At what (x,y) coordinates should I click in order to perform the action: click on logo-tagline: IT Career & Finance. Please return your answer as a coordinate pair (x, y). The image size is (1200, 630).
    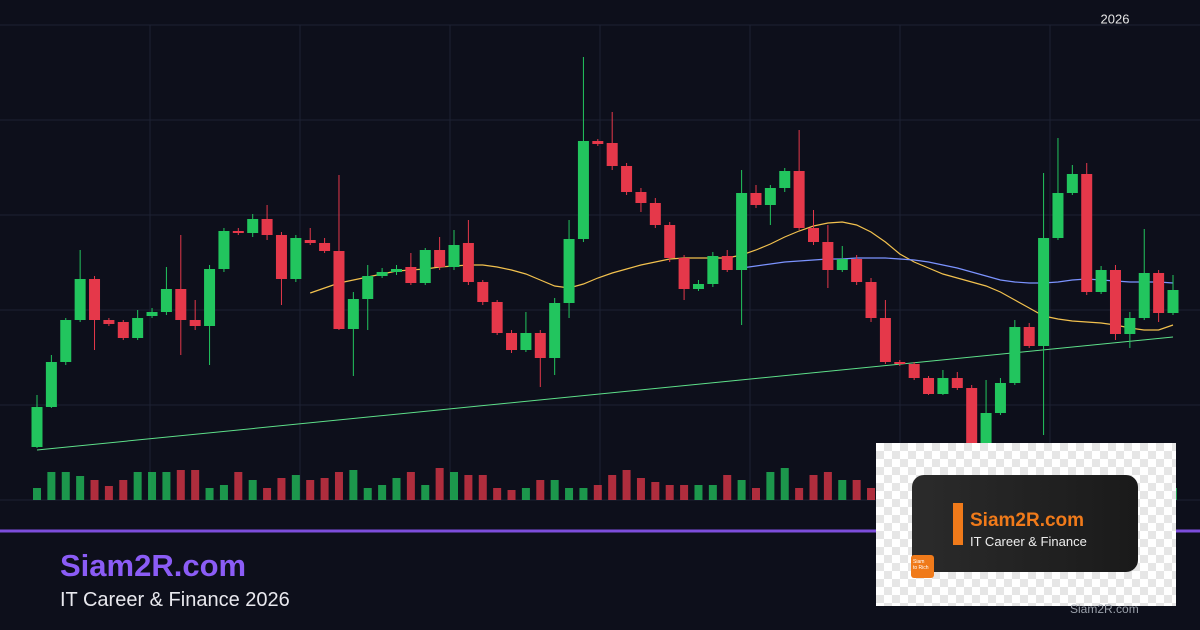
    Looking at the image, I should click on (1028, 541).